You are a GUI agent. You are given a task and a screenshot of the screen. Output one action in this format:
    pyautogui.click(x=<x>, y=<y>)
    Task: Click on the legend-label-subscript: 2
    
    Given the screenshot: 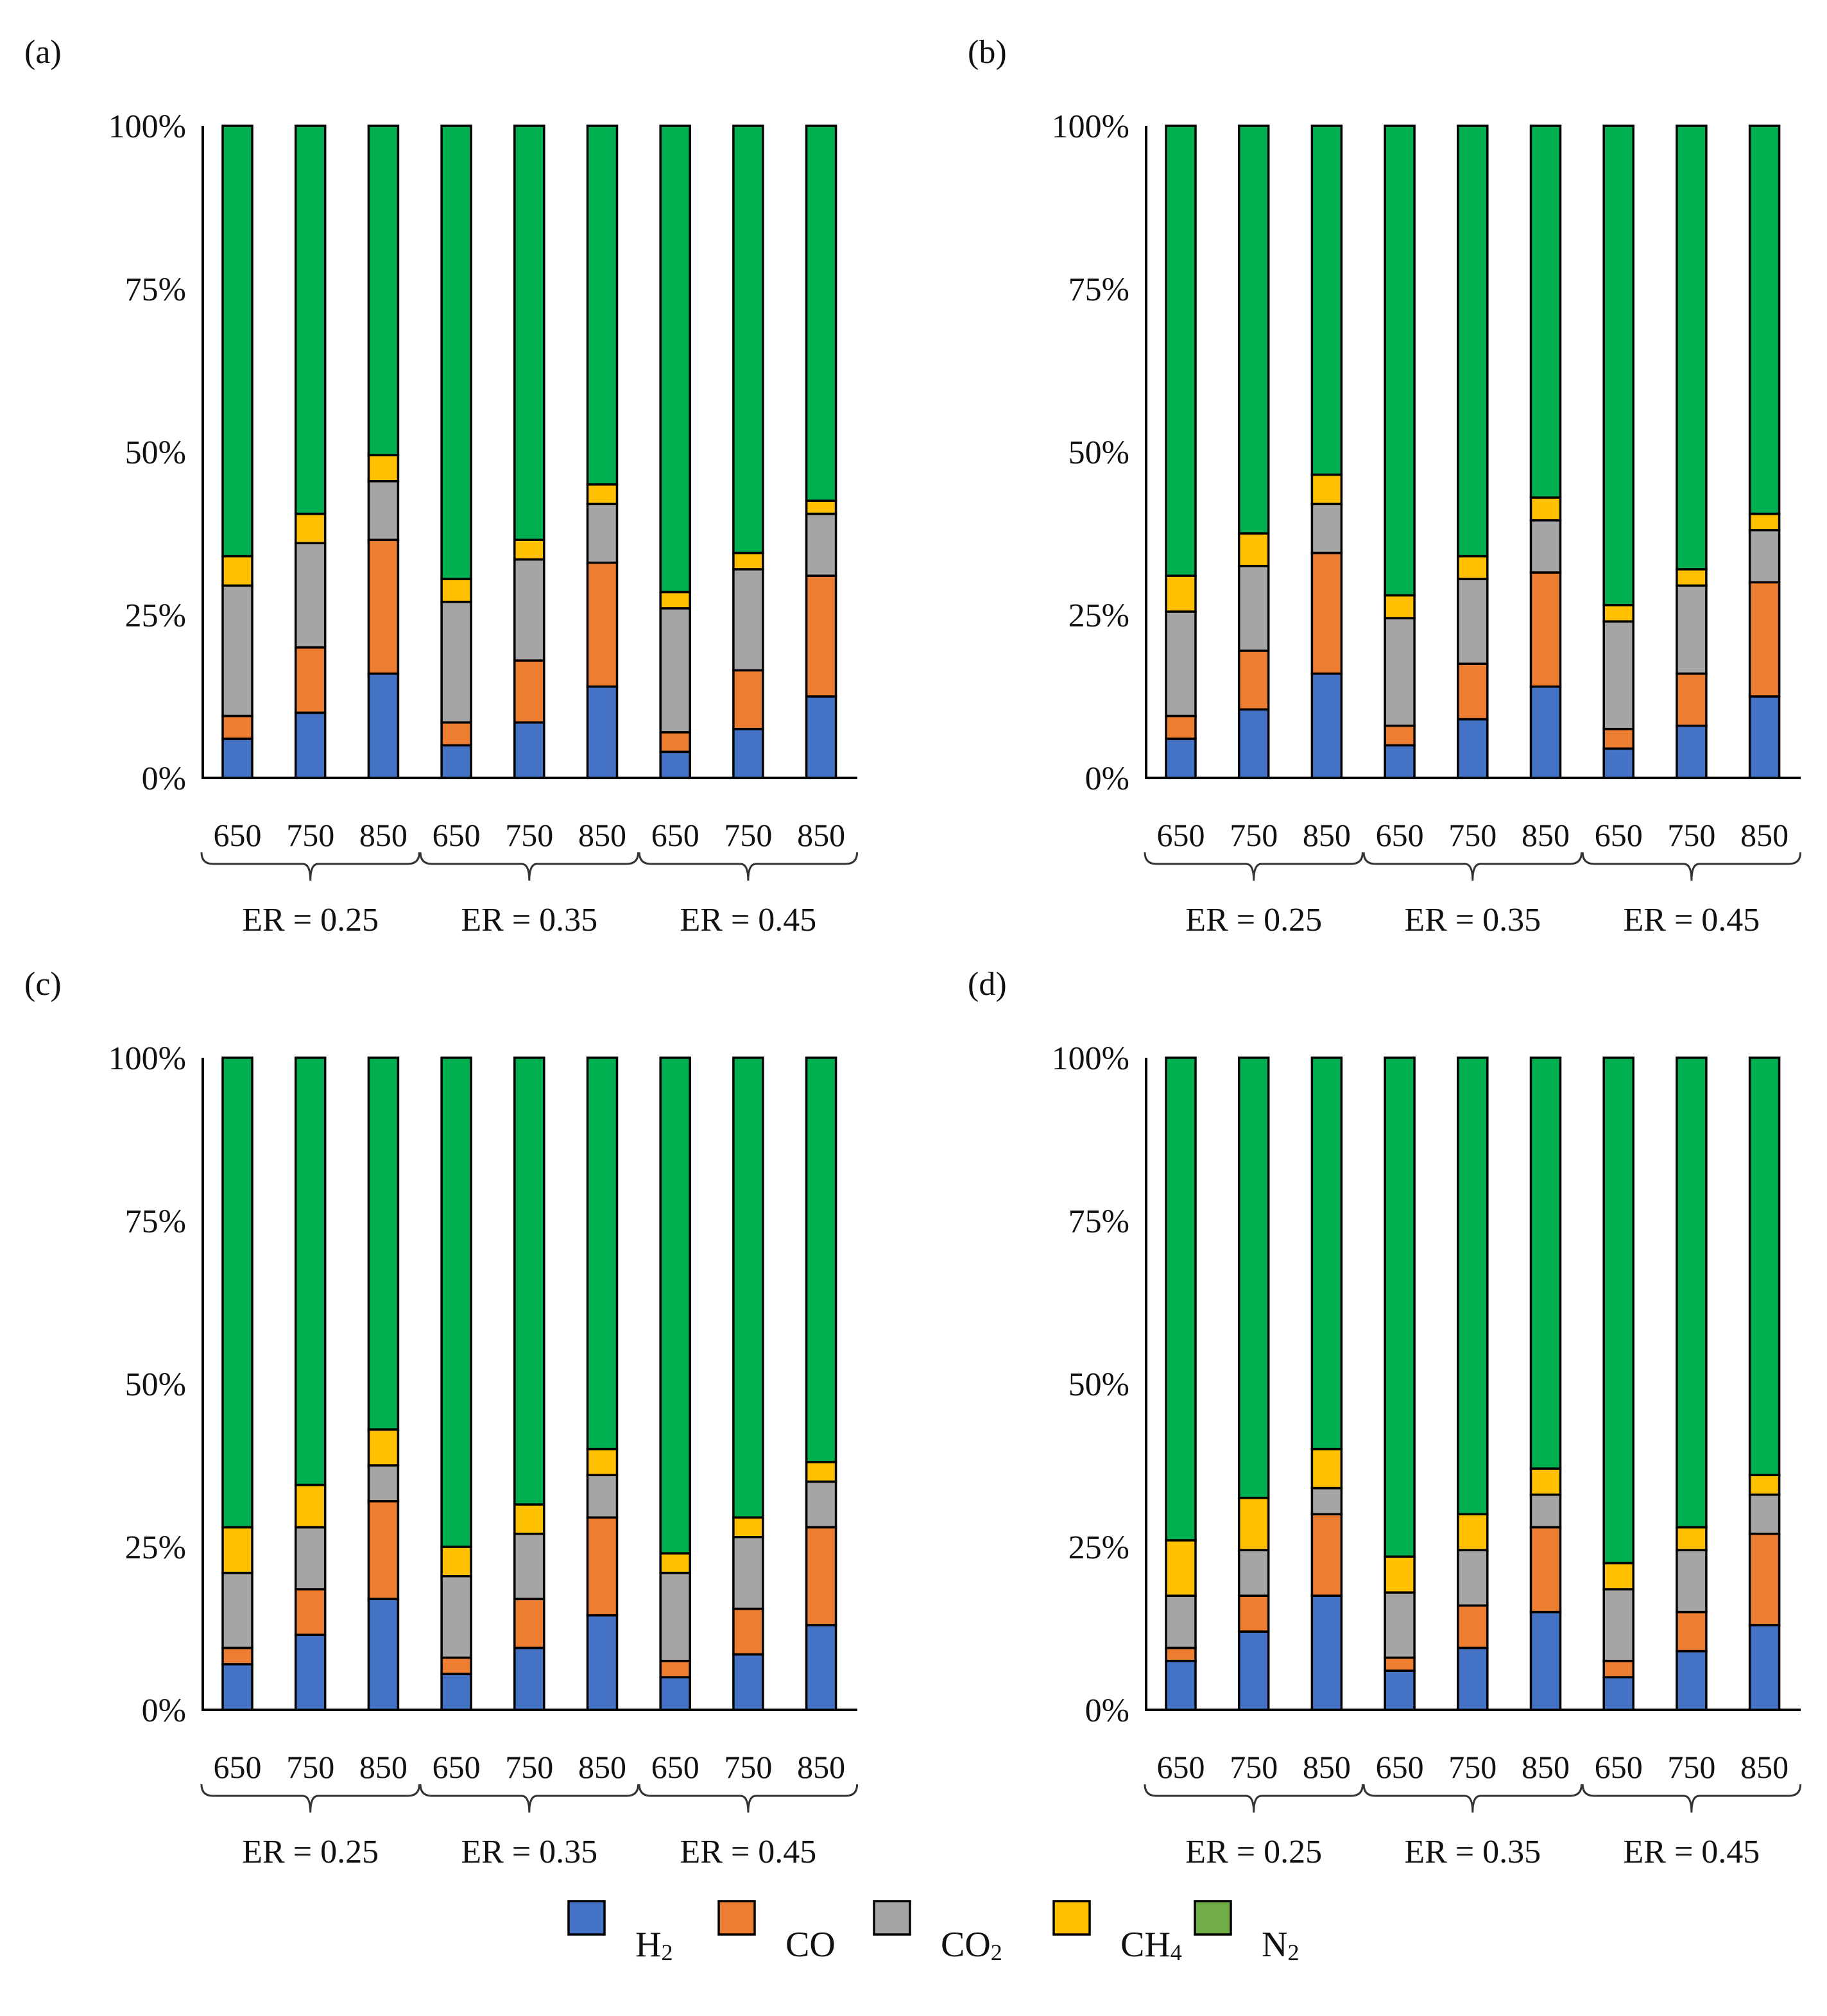 What is the action you would take?
    pyautogui.click(x=667, y=1952)
    